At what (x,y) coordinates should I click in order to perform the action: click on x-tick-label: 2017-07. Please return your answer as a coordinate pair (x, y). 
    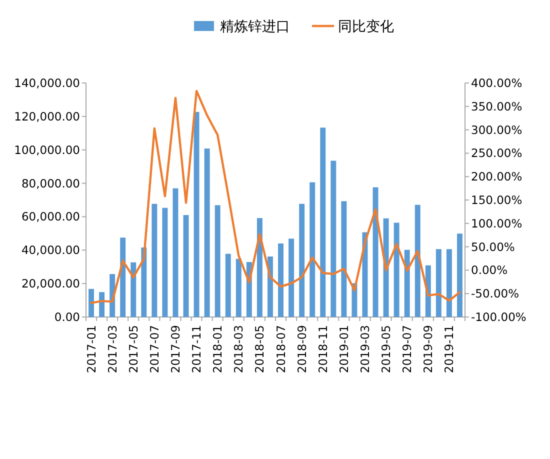
    Looking at the image, I should click on (154, 349).